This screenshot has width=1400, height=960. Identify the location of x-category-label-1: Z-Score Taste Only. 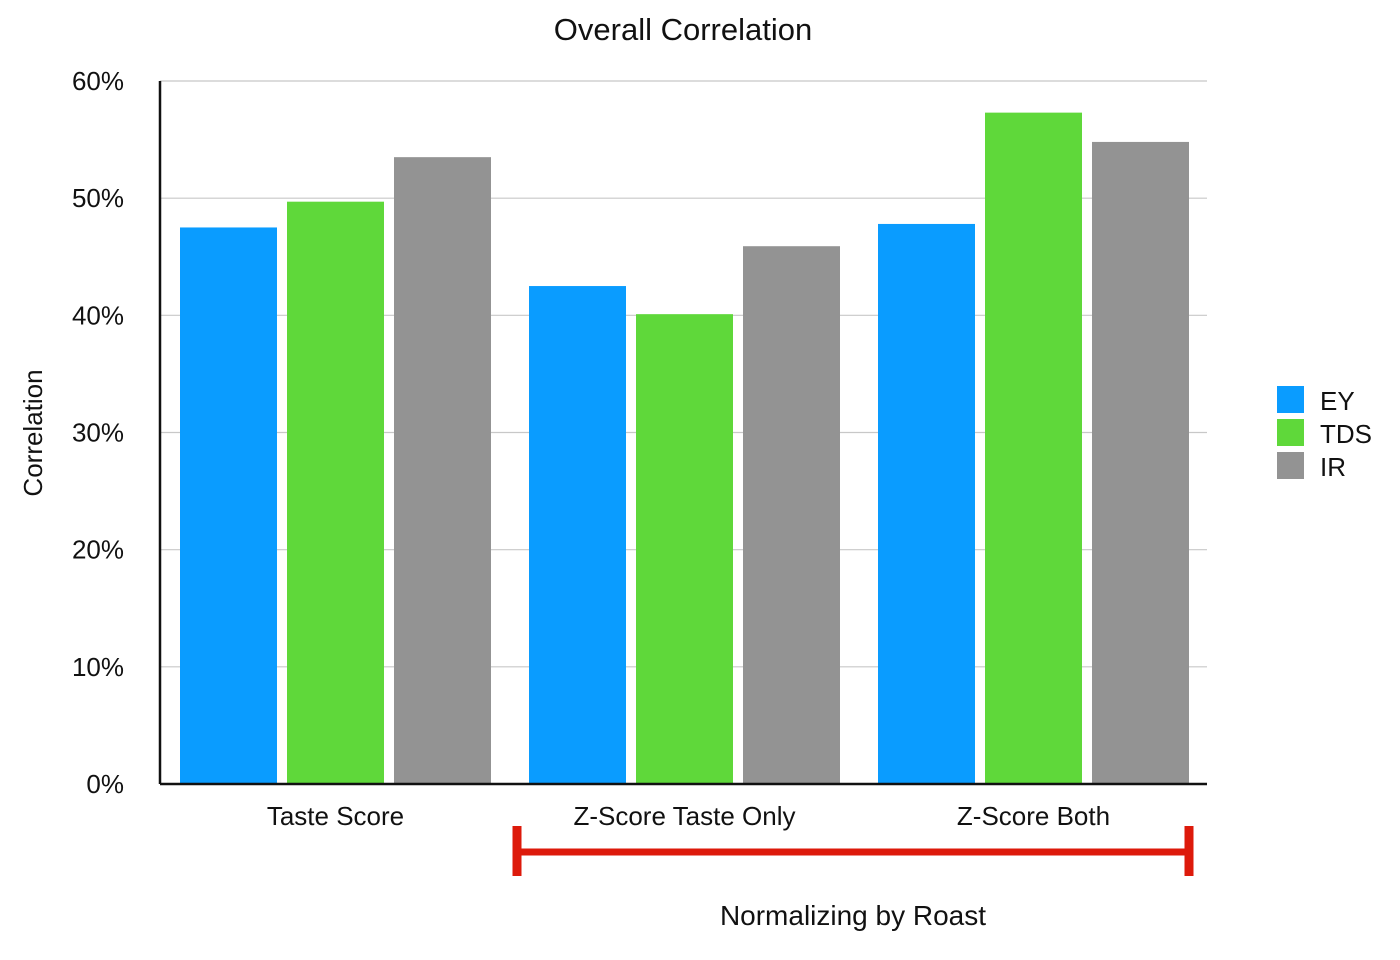
(684, 816).